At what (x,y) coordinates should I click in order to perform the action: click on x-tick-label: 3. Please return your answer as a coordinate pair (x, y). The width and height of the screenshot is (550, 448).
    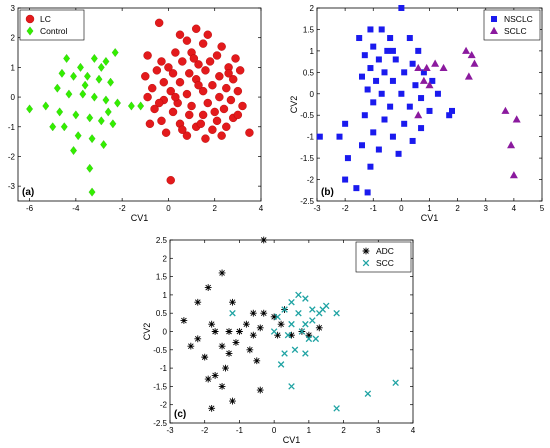
    Looking at the image, I should click on (378, 430).